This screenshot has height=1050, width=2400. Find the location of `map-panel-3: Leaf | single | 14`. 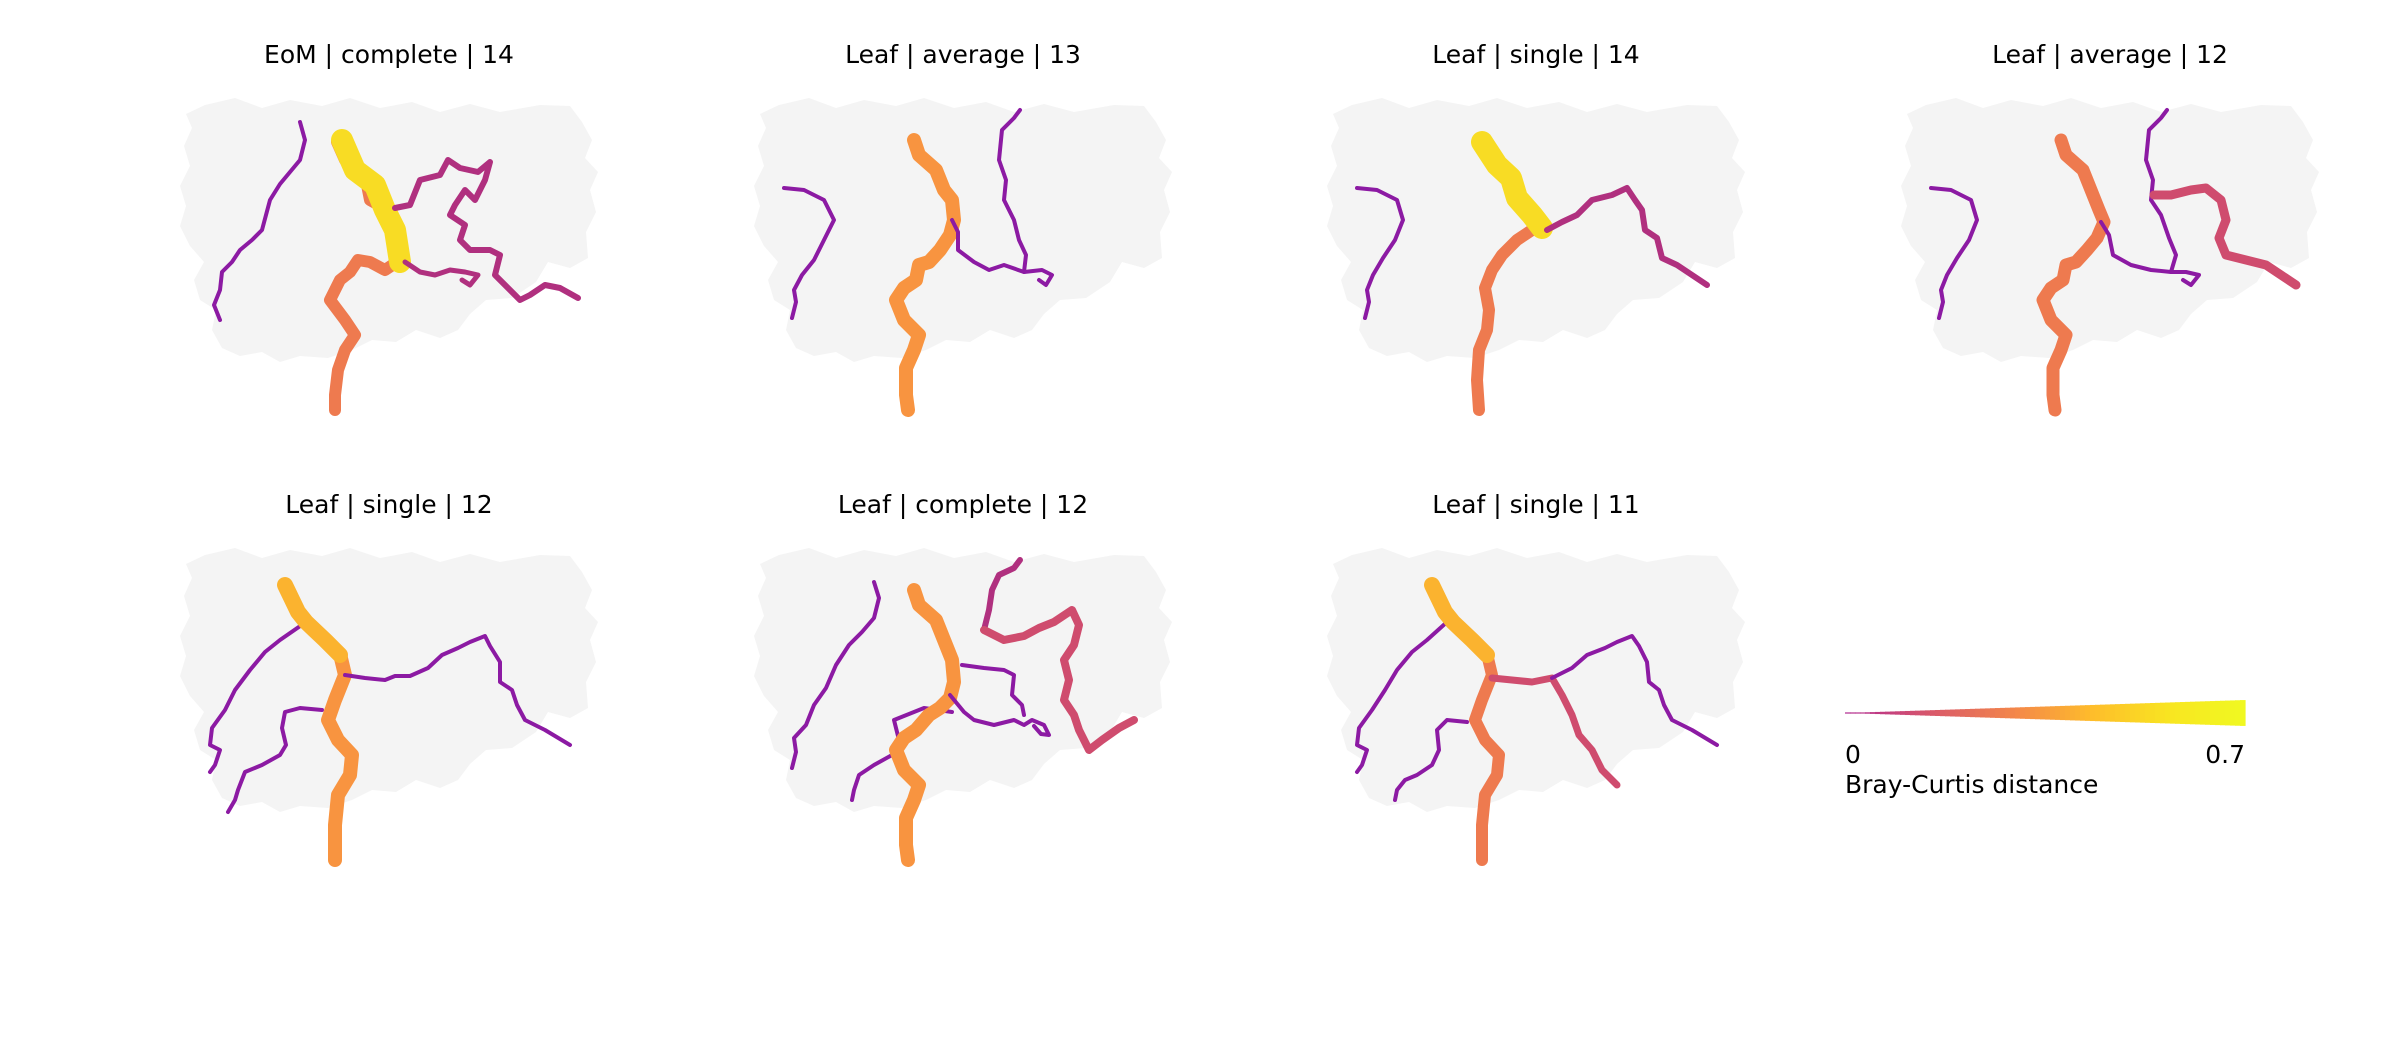

map-panel-3: Leaf | single | 14 is located at coordinates (1536, 228).